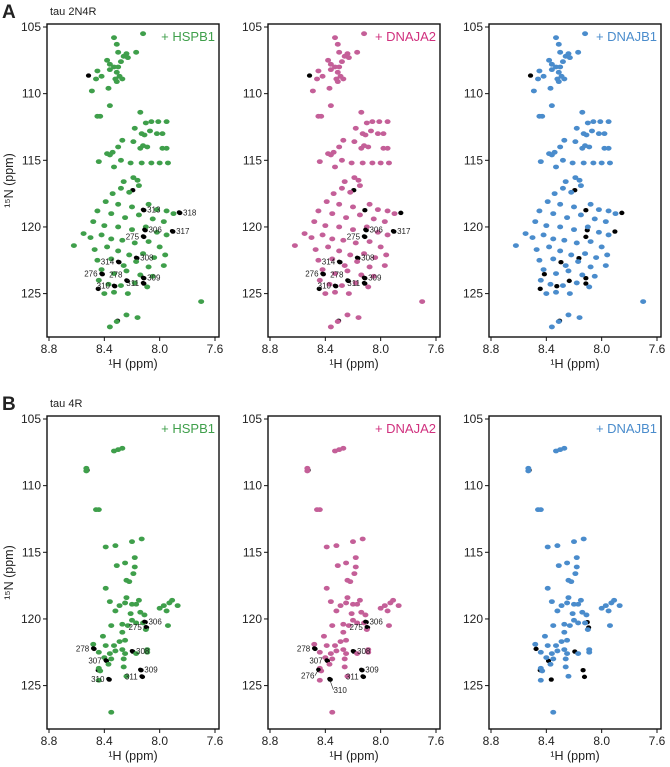 Image resolution: width=670 pixels, height=767 pixels. Describe the element at coordinates (188, 36) in the screenshot. I see `partner-label: + HSPB1` at that location.